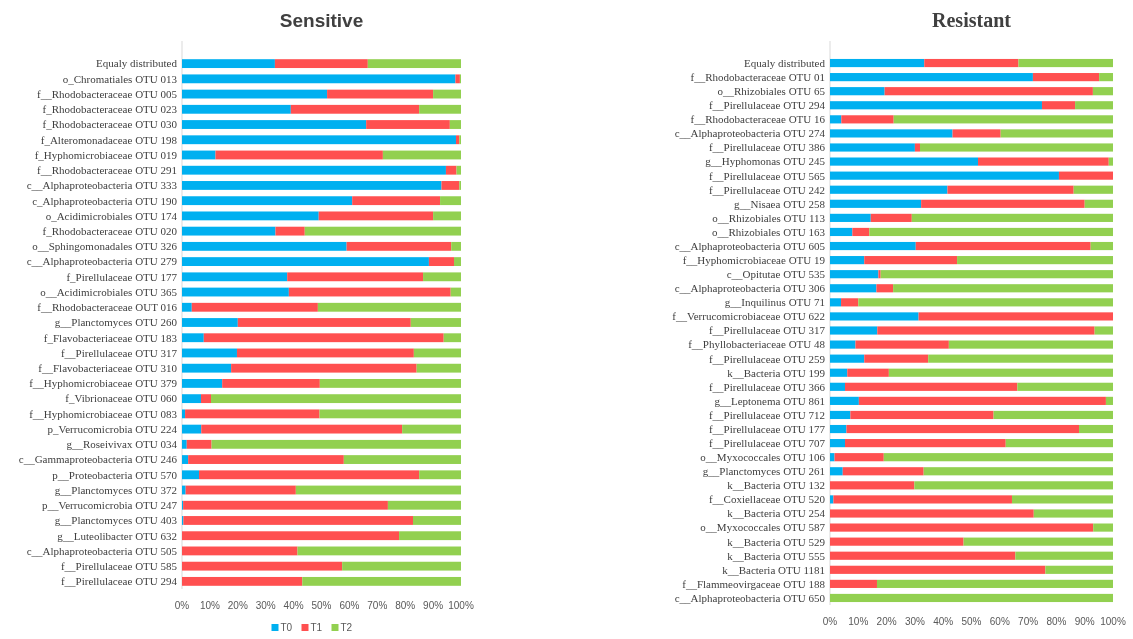 This screenshot has width=1133, height=639. I want to click on y-tick-label: o__Sphingomonadales OTU 326, so click(105, 246).